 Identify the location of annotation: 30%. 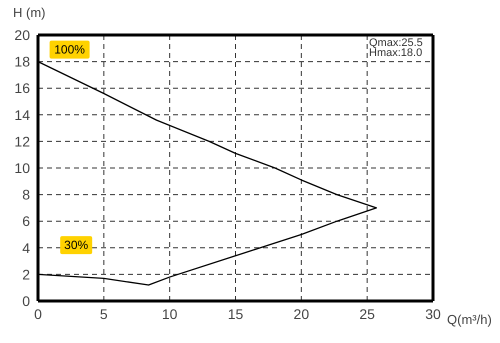
(76, 245).